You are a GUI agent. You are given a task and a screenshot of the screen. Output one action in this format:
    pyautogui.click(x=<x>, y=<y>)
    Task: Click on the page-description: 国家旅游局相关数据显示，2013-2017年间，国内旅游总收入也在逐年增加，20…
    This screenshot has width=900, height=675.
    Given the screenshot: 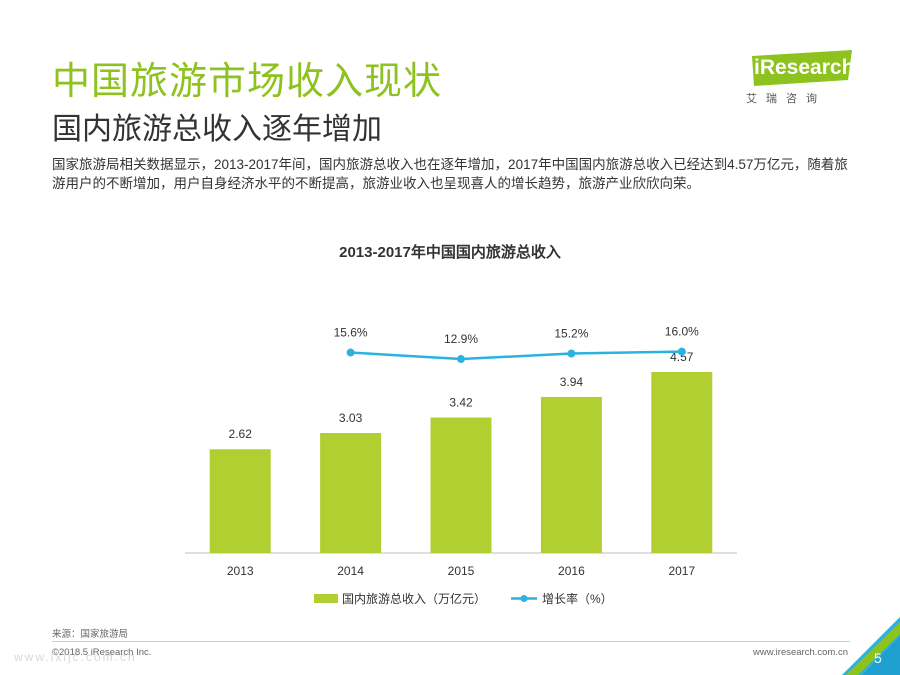 What is the action you would take?
    pyautogui.click(x=450, y=174)
    